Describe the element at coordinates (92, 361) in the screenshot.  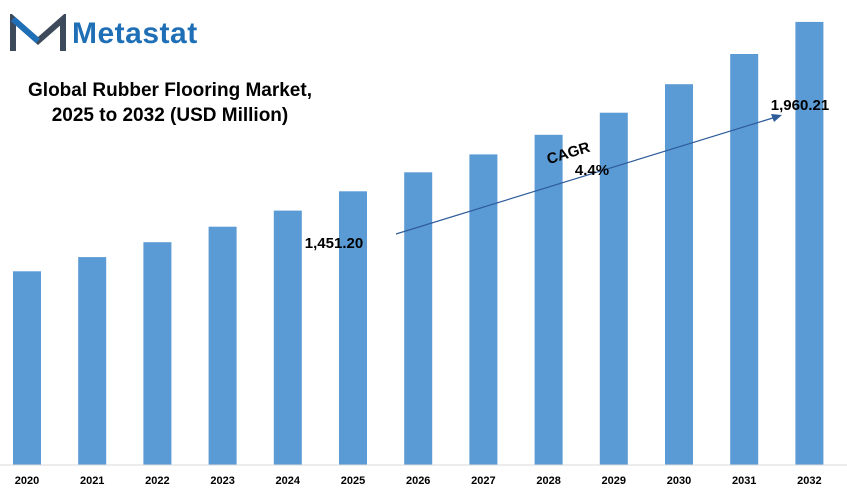
I see `bar-2021` at that location.